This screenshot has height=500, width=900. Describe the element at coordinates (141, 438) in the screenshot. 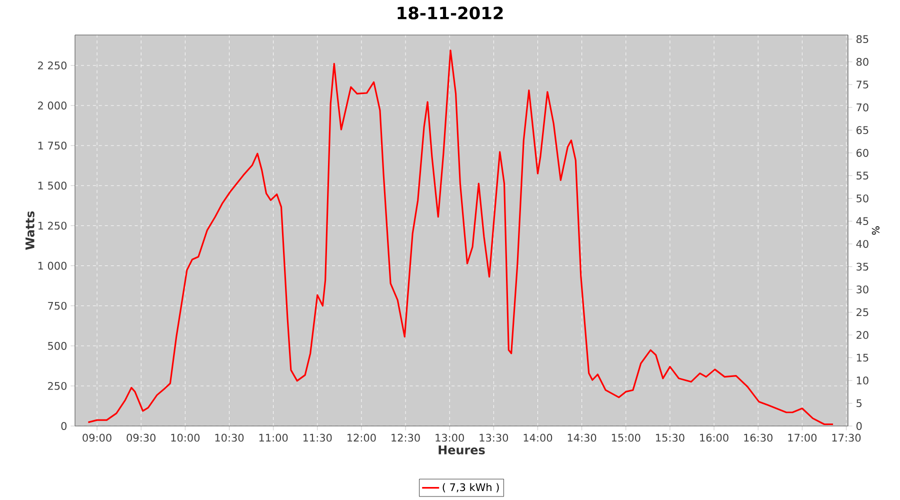

I see `x-tick-label: 09:30` at that location.